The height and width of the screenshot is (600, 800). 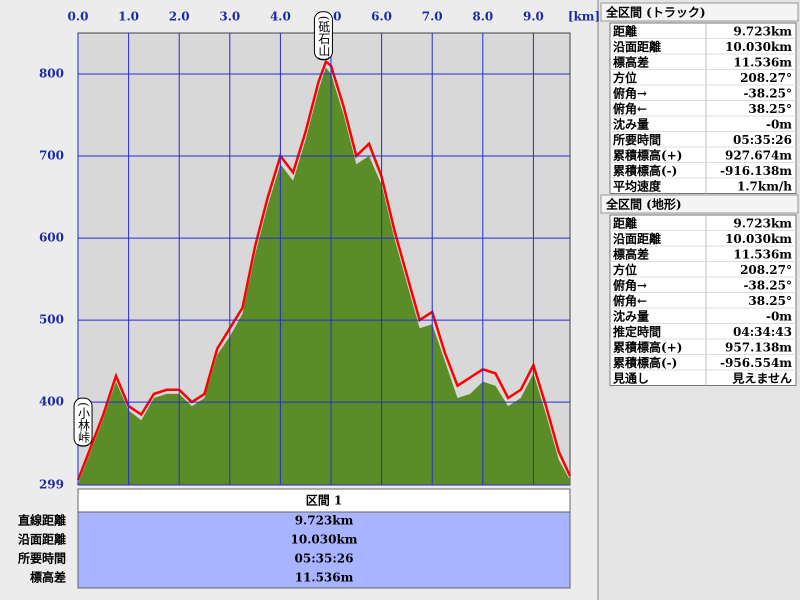 What do you see at coordinates (51, 485) in the screenshot?
I see `y-tick-label: 299` at bounding box center [51, 485].